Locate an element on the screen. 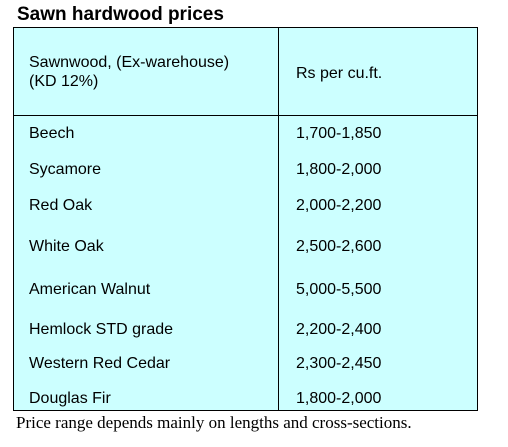  row-species: Red Oak is located at coordinates (61, 205).